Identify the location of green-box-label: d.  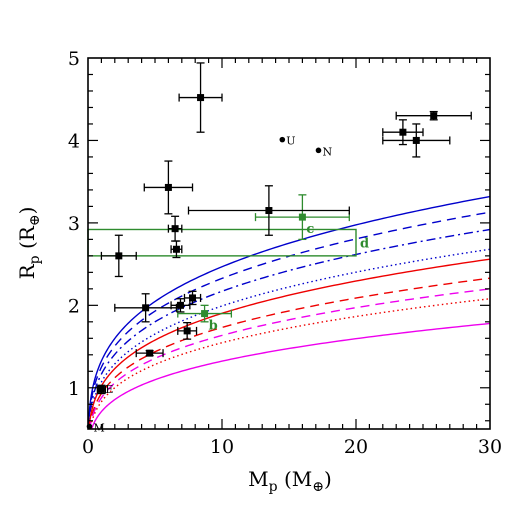
(364, 244).